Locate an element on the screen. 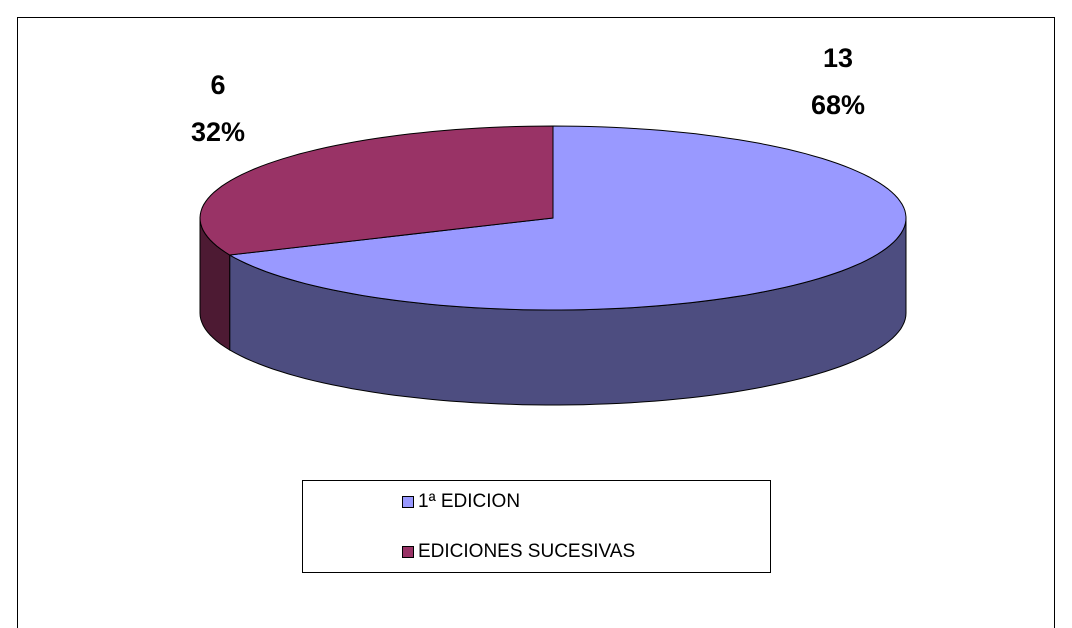  legend-box is located at coordinates (536, 526).